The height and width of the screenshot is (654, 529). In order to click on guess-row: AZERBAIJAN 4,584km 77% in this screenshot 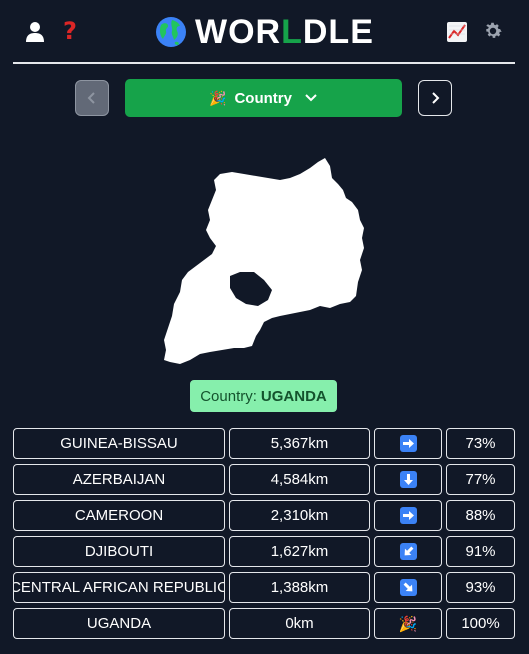, I will do `click(264, 479)`.